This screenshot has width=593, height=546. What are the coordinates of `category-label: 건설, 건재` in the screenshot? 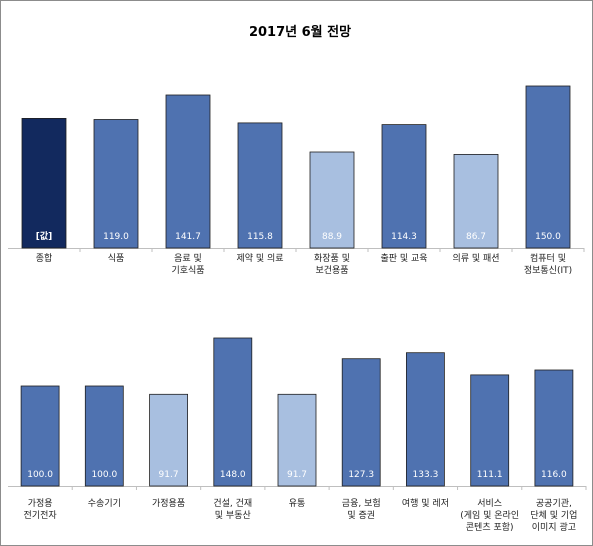 It's located at (232, 503).